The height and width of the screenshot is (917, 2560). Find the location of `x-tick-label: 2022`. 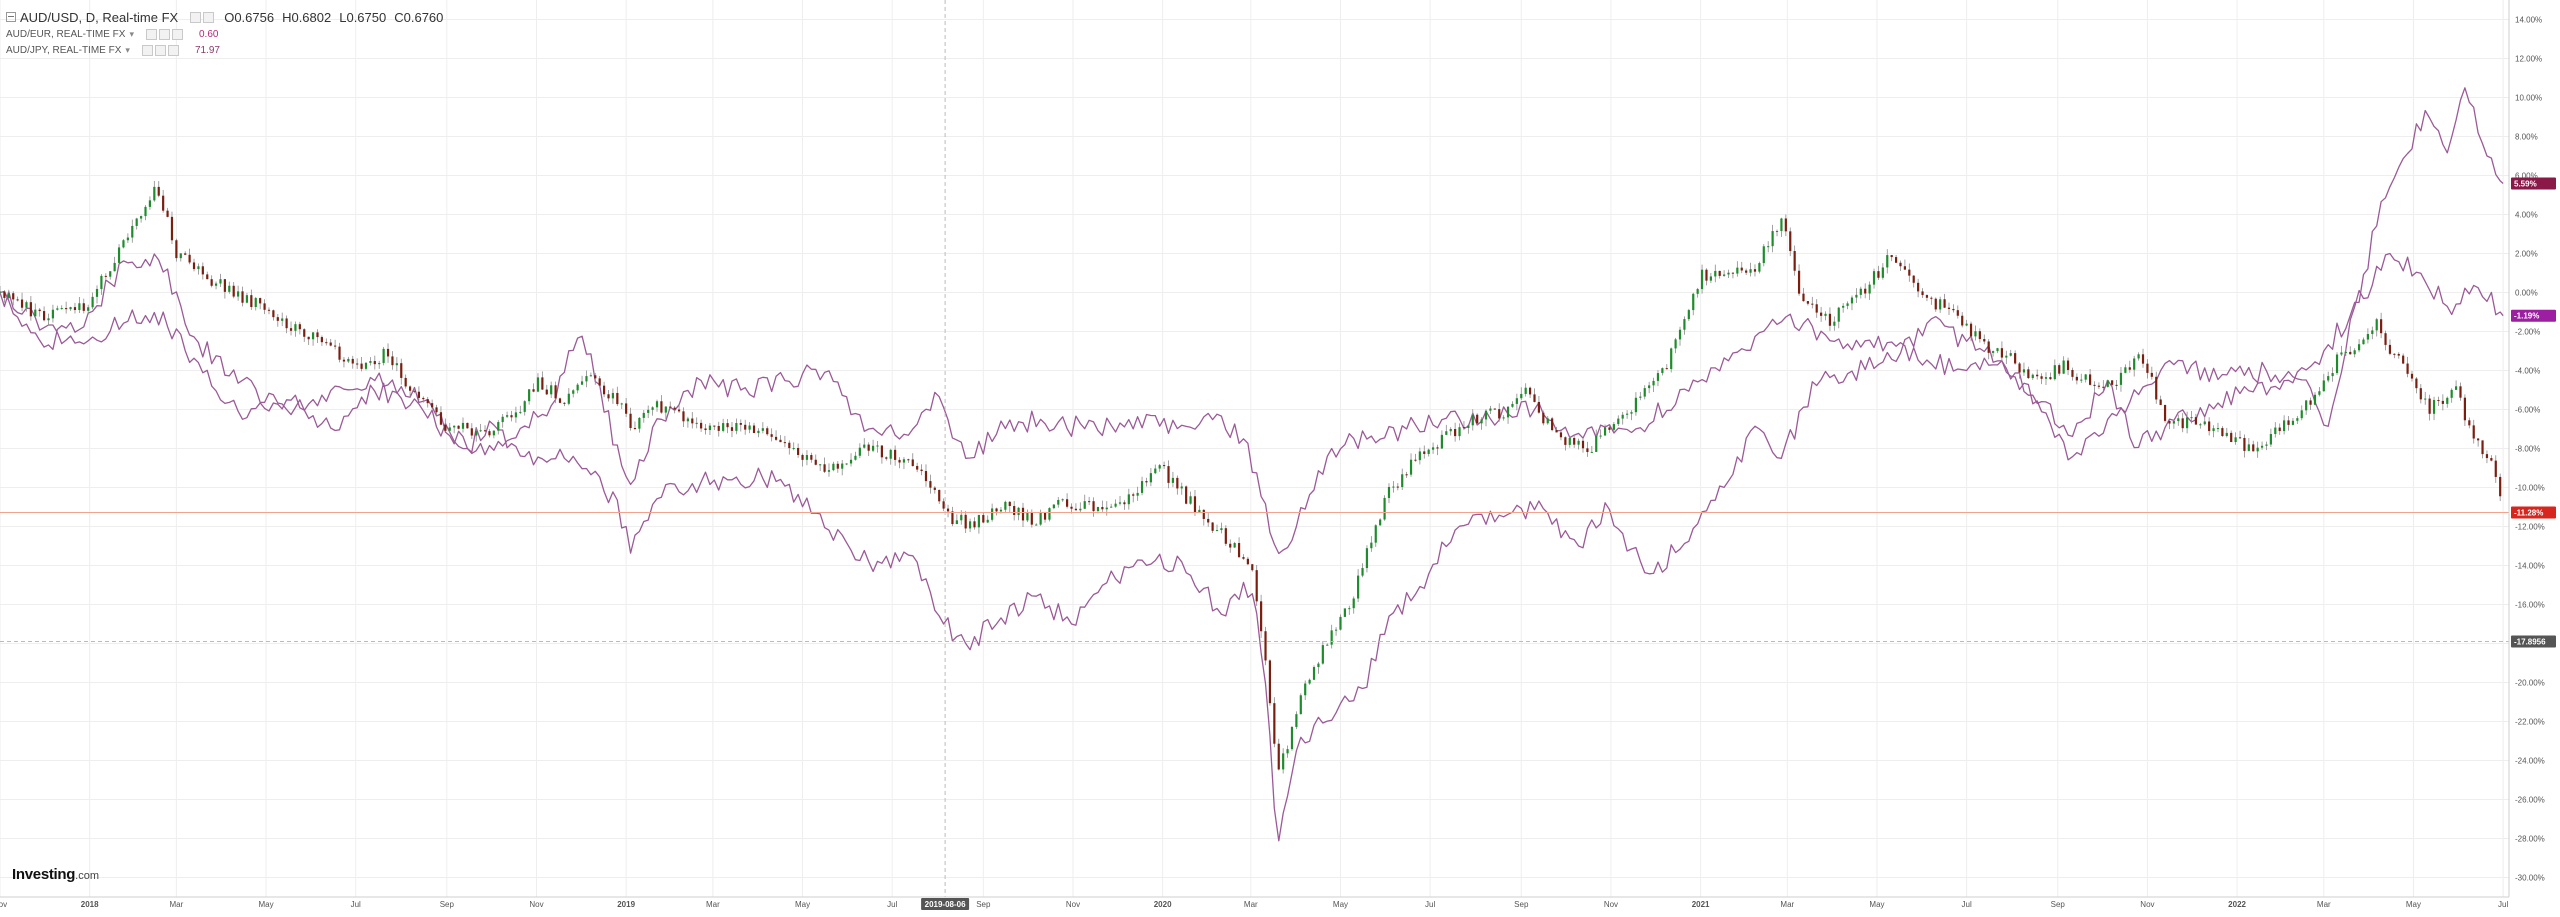

x-tick-label: 2022 is located at coordinates (2237, 904).